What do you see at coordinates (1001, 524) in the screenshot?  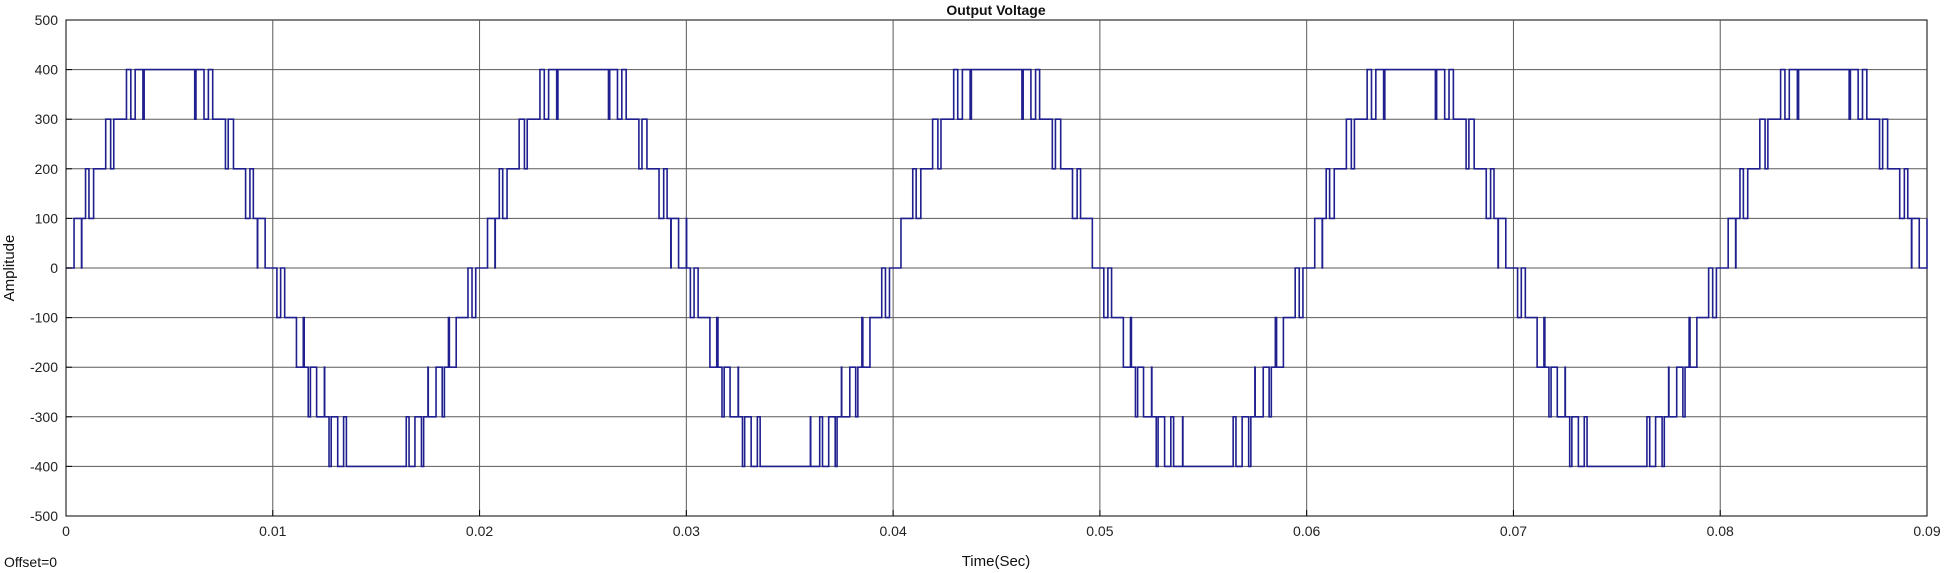 I see `x-ticks: 0 0.01 0.02 0.03 0.04 0.05 0.06 0.07 0.08 0.09` at bounding box center [1001, 524].